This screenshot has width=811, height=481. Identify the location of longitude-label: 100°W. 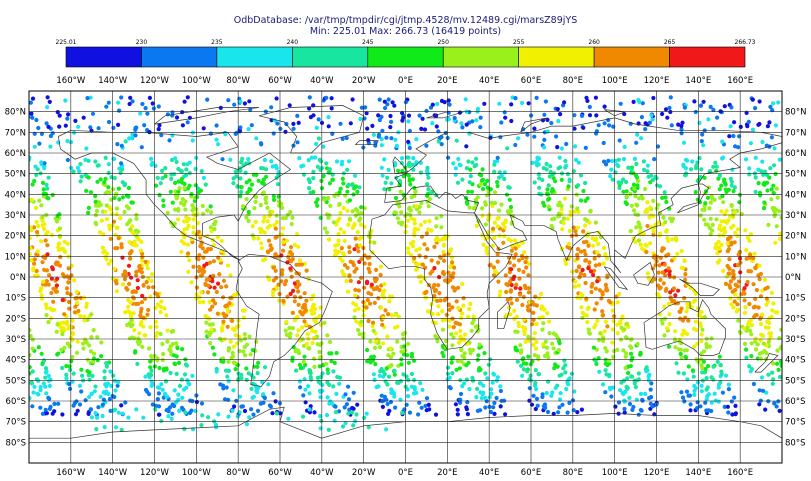
(196, 473).